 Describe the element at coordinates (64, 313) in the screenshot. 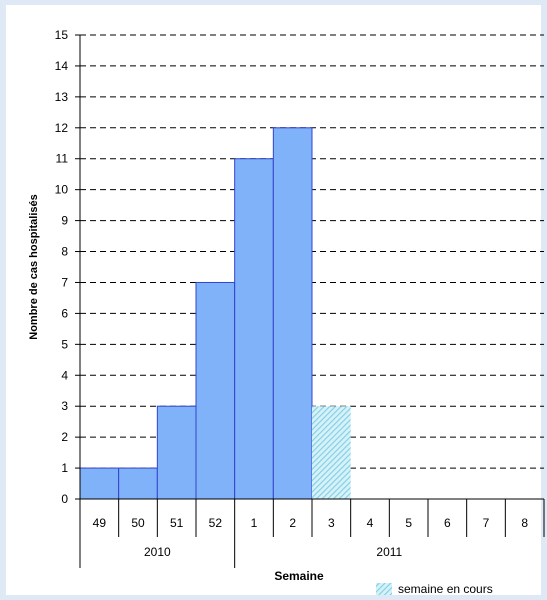

I see `y-tick-label: 6` at that location.